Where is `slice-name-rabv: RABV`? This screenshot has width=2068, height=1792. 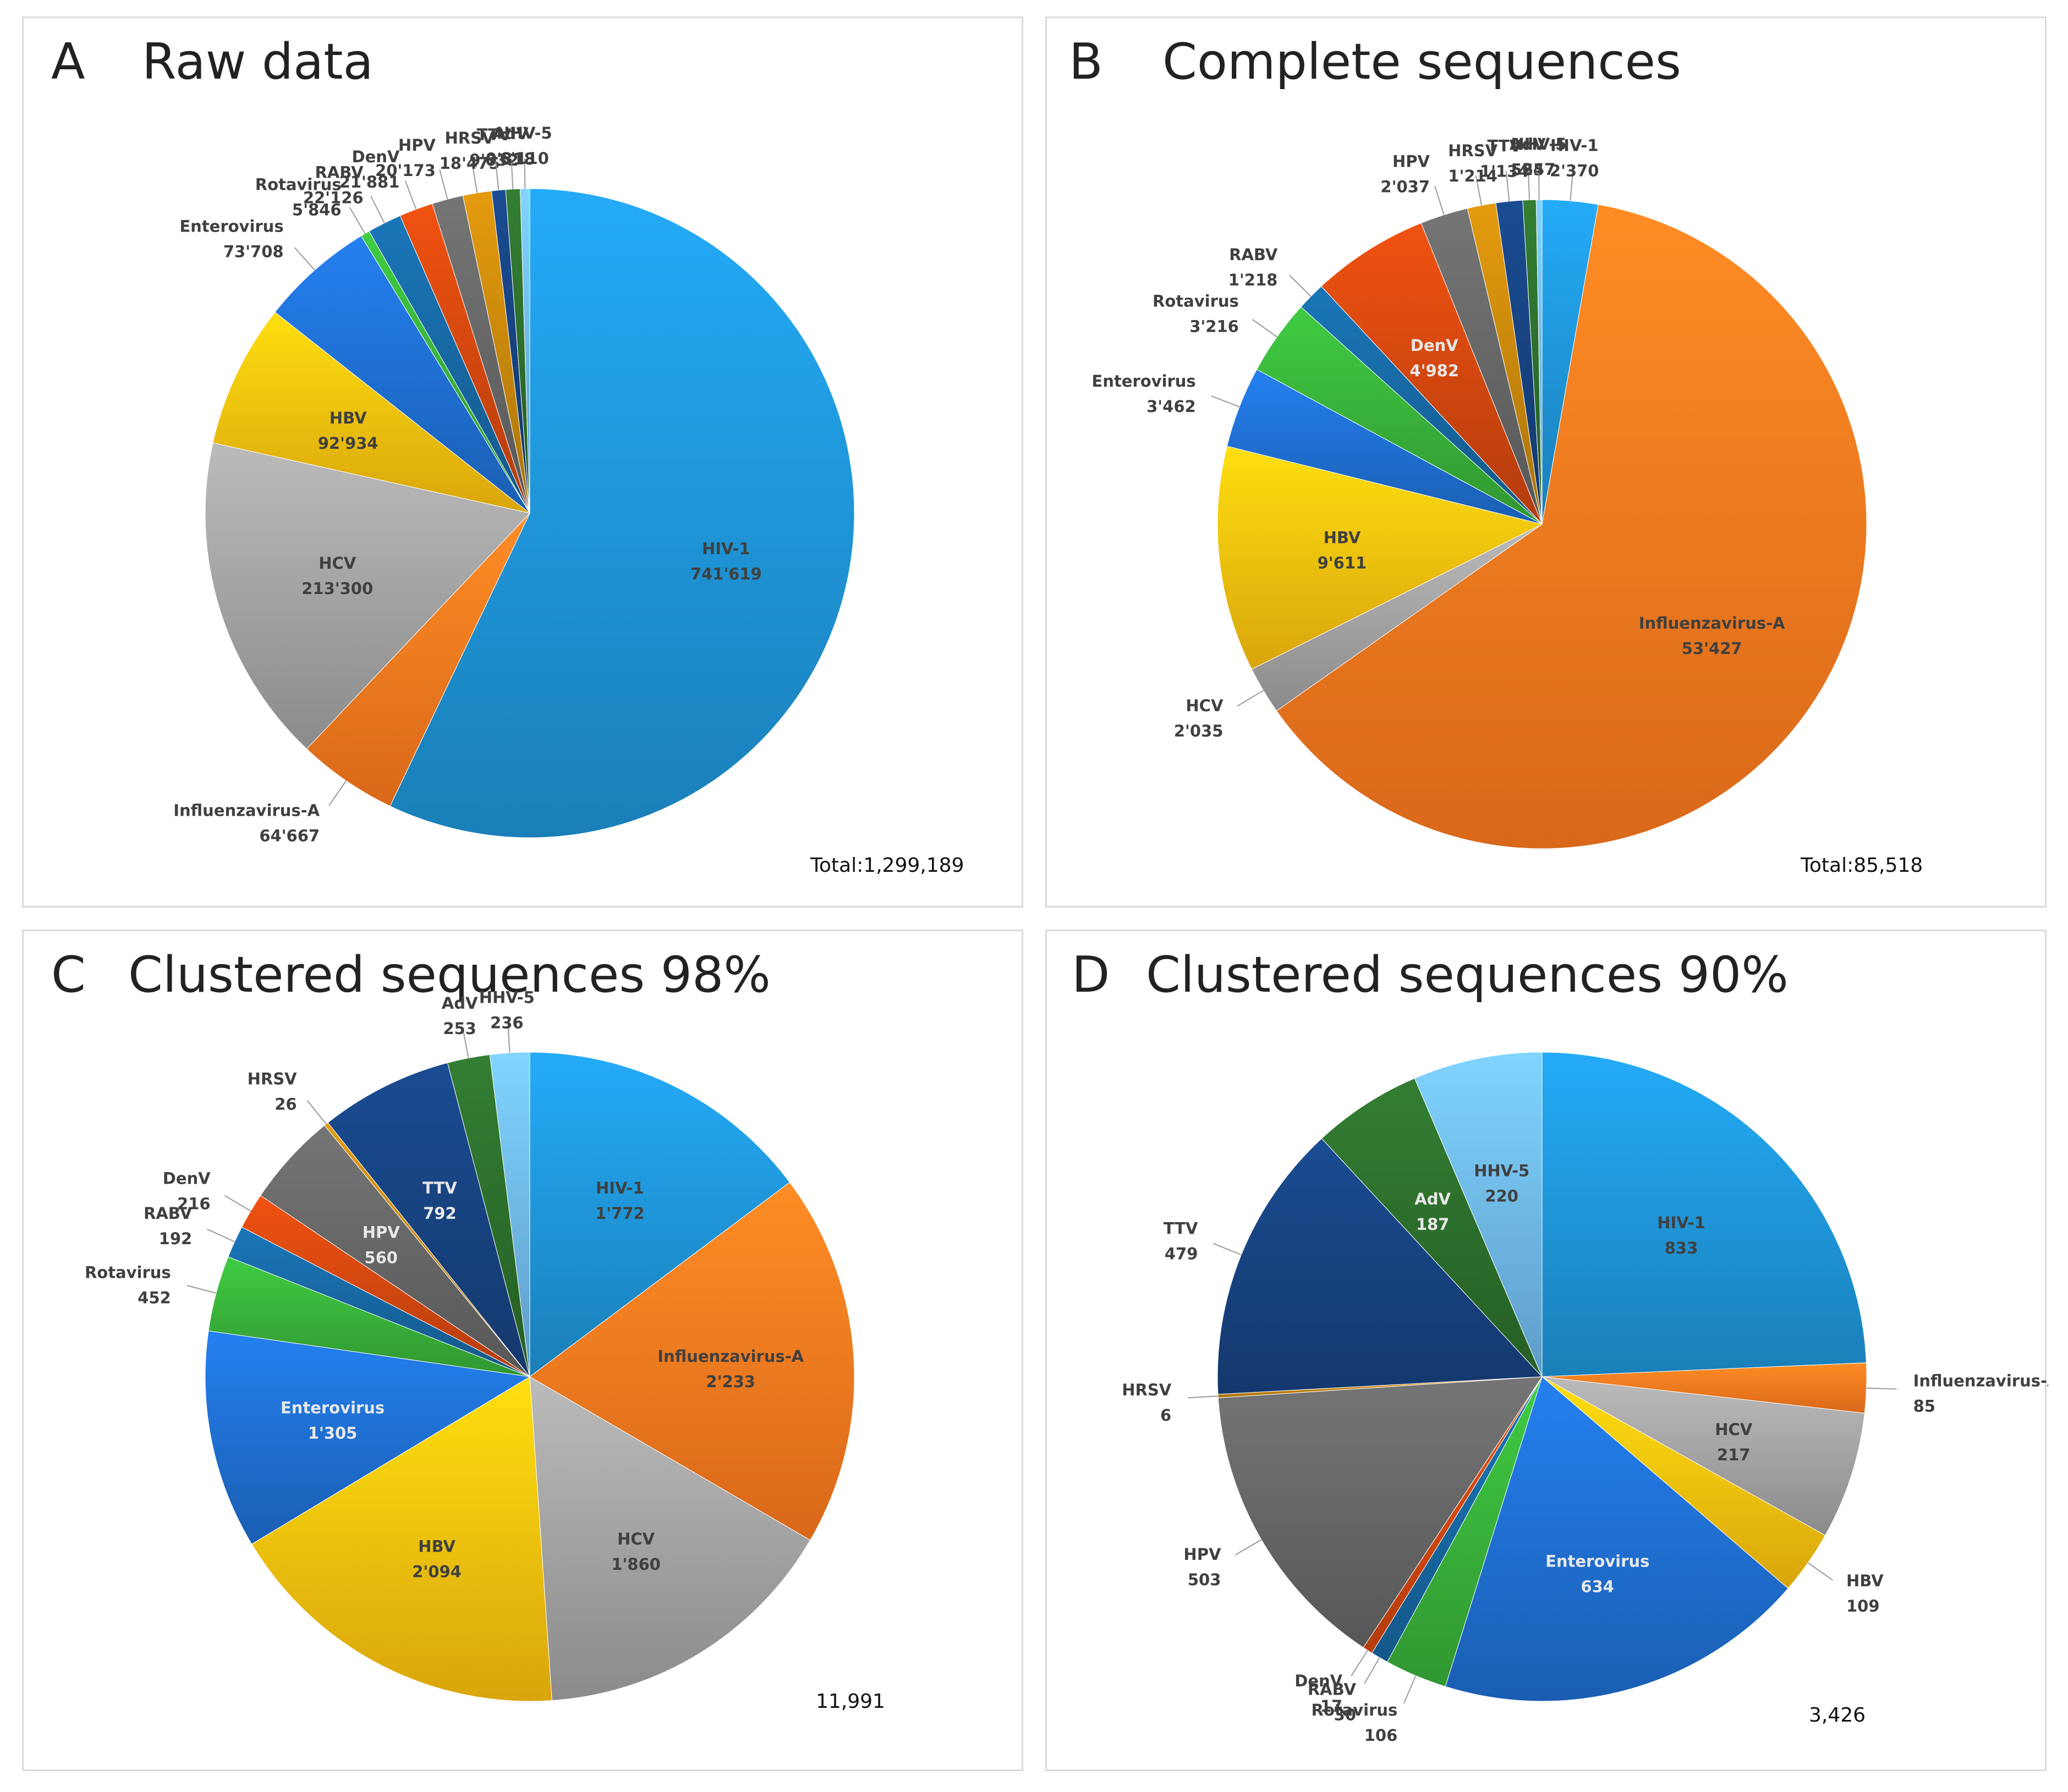
slice-name-rabv: RABV is located at coordinates (1333, 1689).